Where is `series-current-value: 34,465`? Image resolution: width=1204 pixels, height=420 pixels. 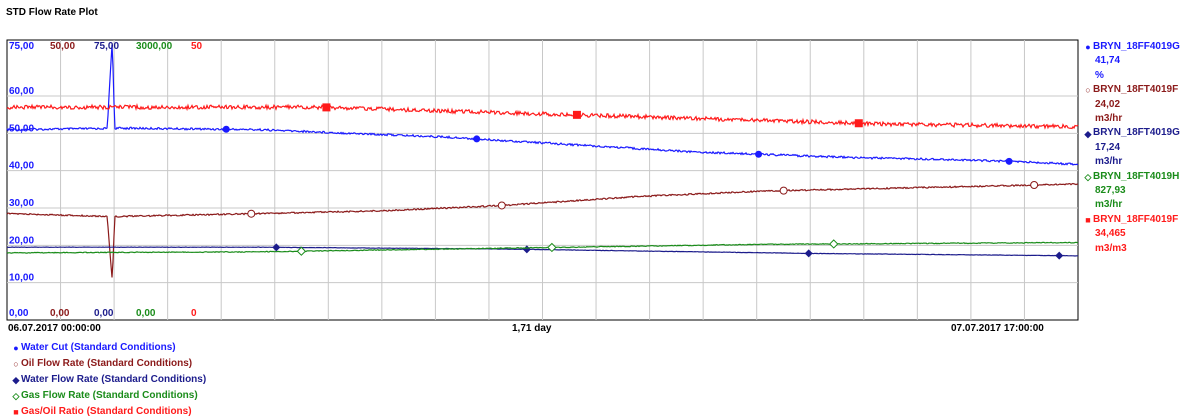
series-current-value: 34,465 is located at coordinates (1110, 234).